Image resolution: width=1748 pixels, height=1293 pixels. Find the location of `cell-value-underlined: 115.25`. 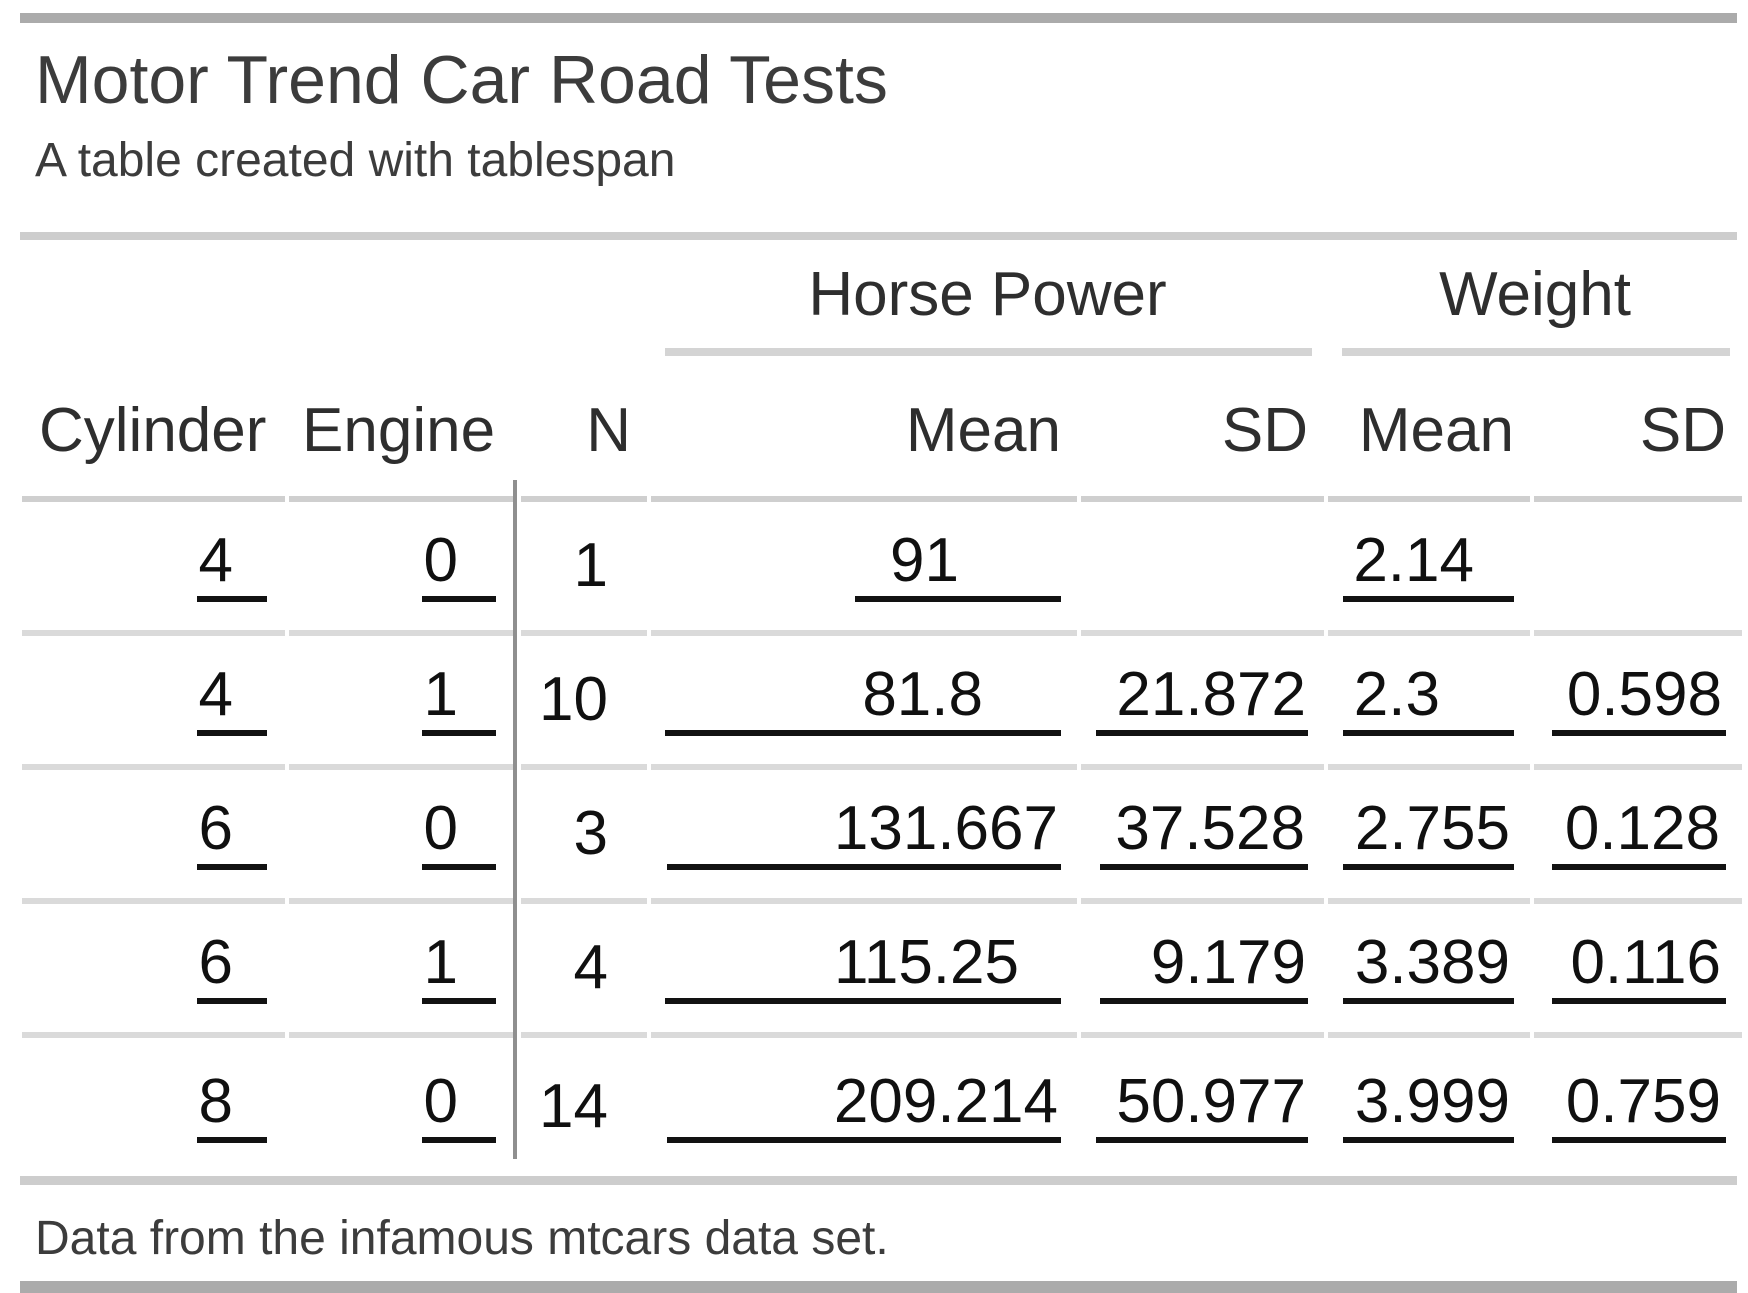

cell-value-underlined: 115.25 is located at coordinates (863, 968).